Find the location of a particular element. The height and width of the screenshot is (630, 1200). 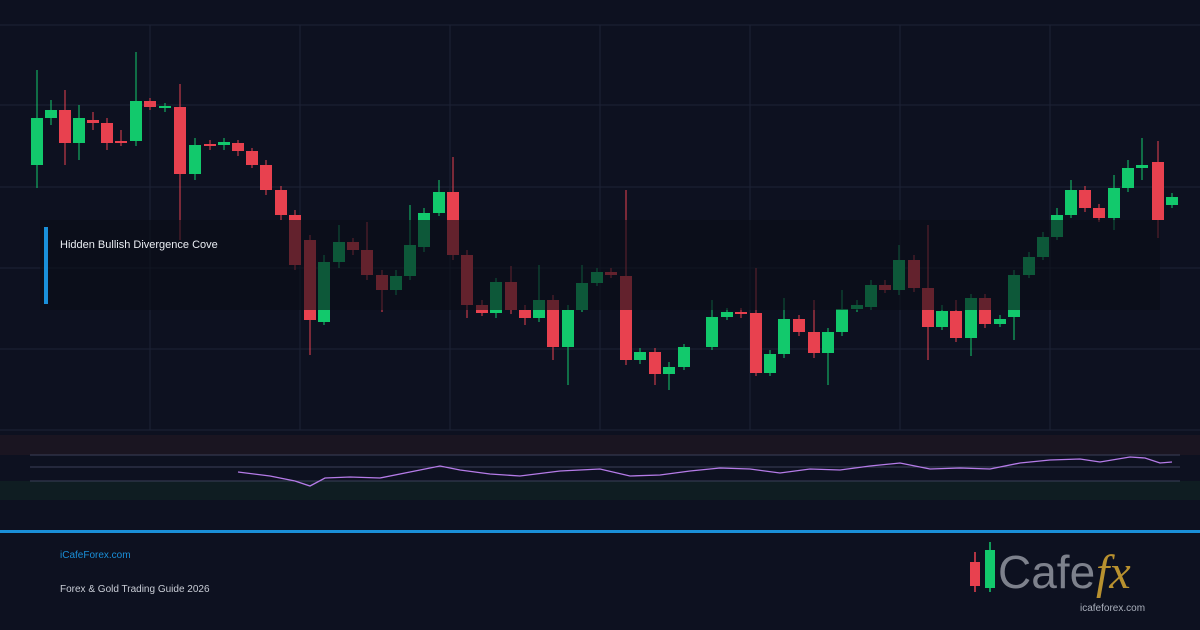

logo-icon is located at coordinates (982, 567).